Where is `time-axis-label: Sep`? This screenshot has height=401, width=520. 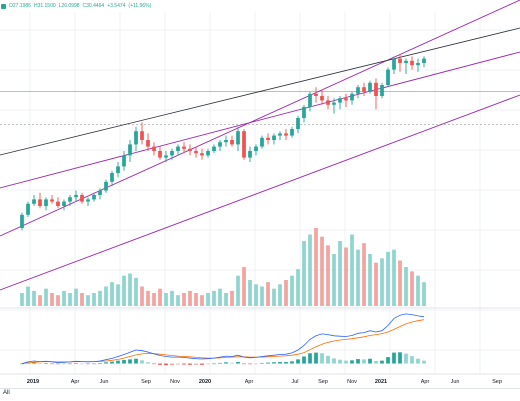
time-axis-label: Sep is located at coordinates (146, 382).